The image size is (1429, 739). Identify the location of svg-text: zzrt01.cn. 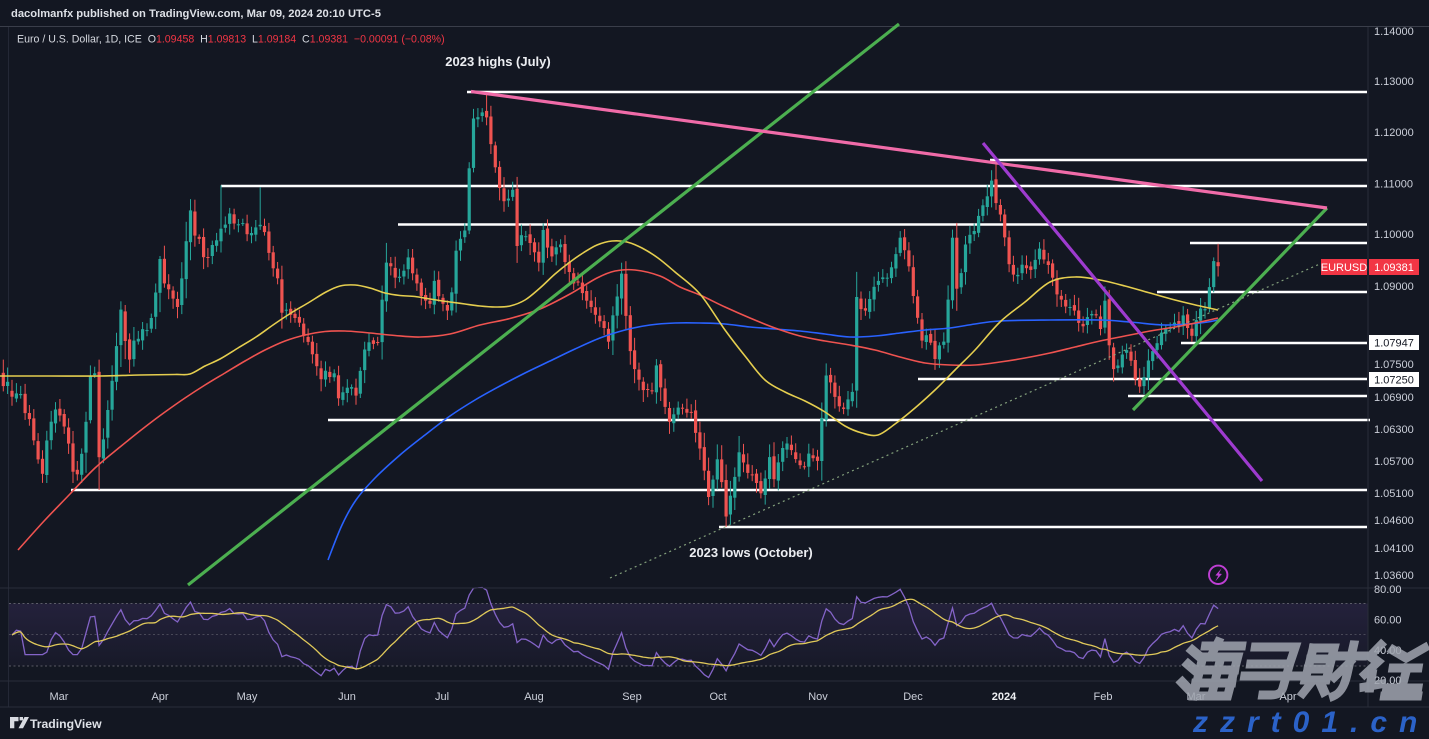
(1310, 722).